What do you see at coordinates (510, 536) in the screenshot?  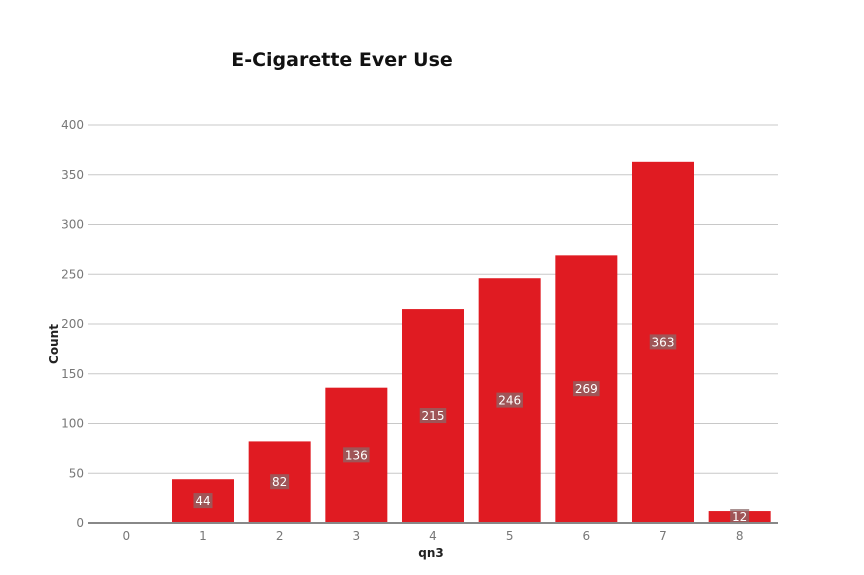 I see `x-tick-label: 5` at bounding box center [510, 536].